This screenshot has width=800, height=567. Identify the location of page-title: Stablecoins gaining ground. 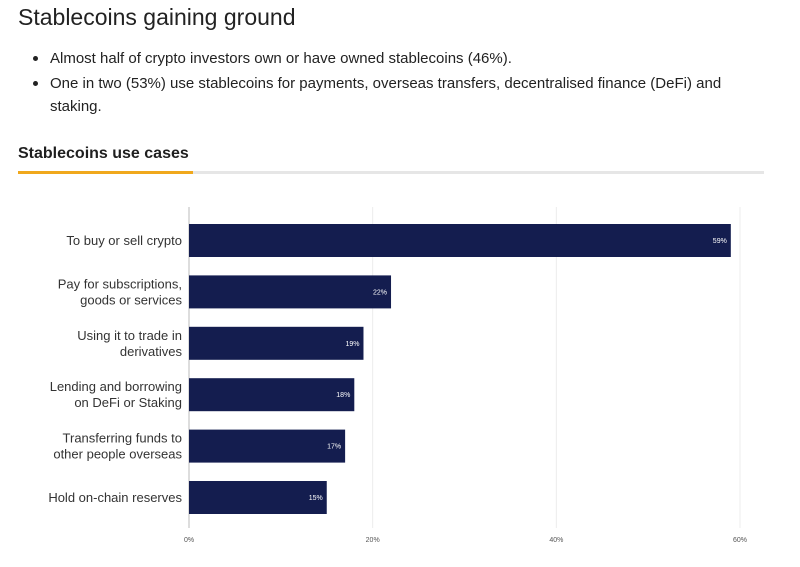
(157, 17).